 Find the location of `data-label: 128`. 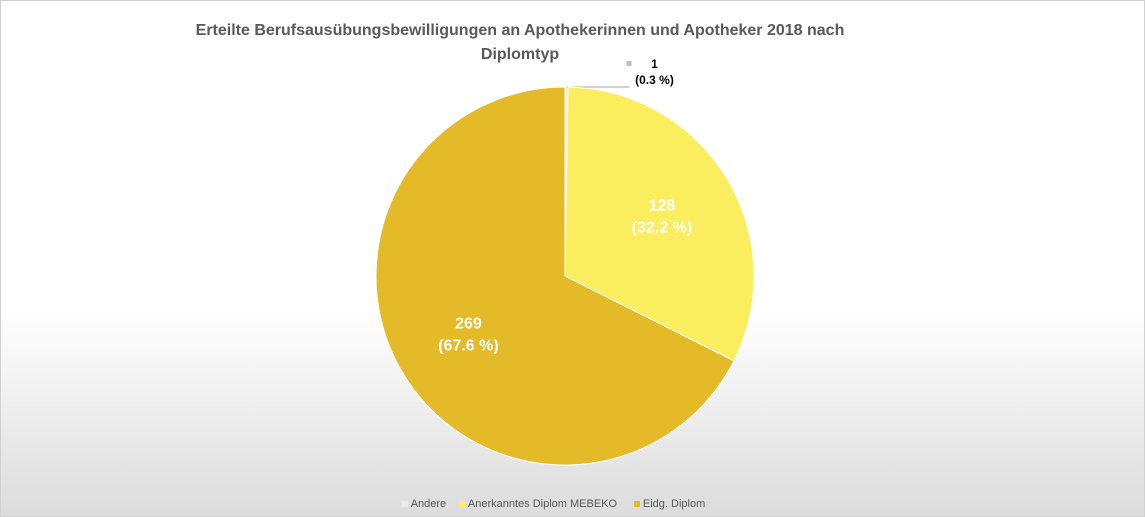

data-label: 128 is located at coordinates (662, 205).